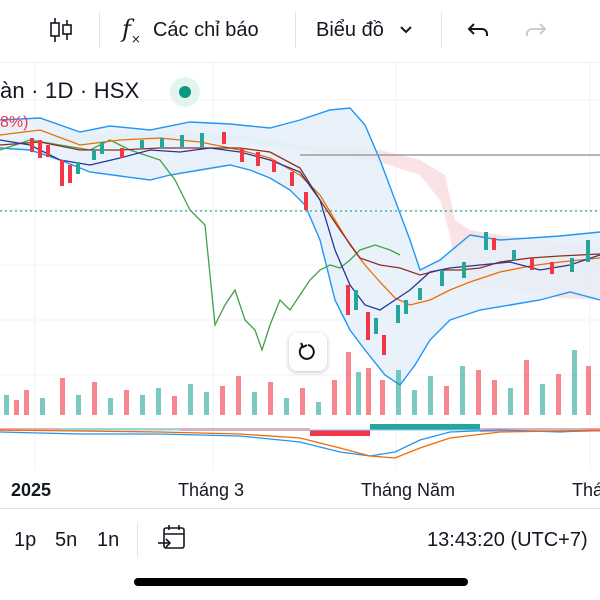  Describe the element at coordinates (478, 30) in the screenshot. I see `undo-icon` at that location.